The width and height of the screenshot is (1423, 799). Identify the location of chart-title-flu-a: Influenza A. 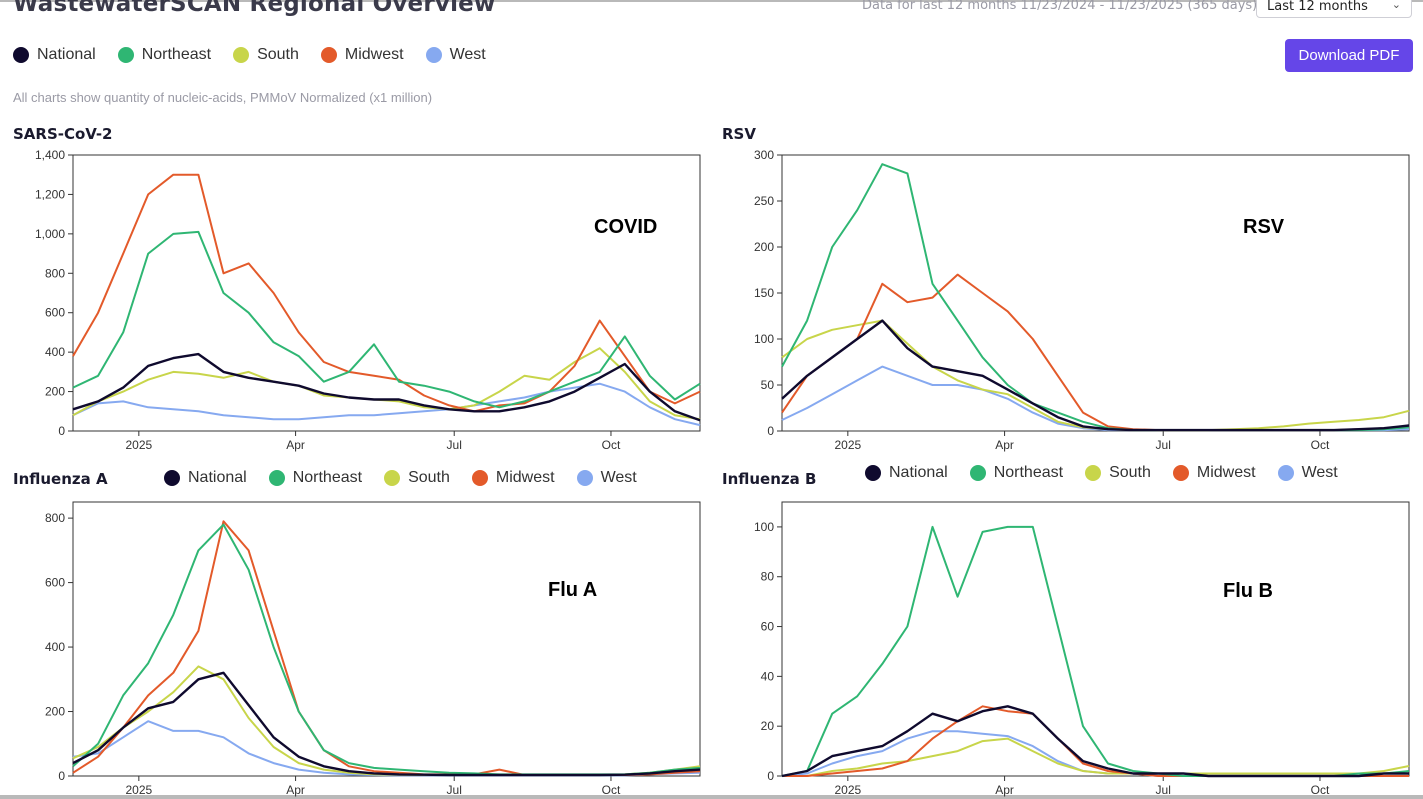
(60, 479).